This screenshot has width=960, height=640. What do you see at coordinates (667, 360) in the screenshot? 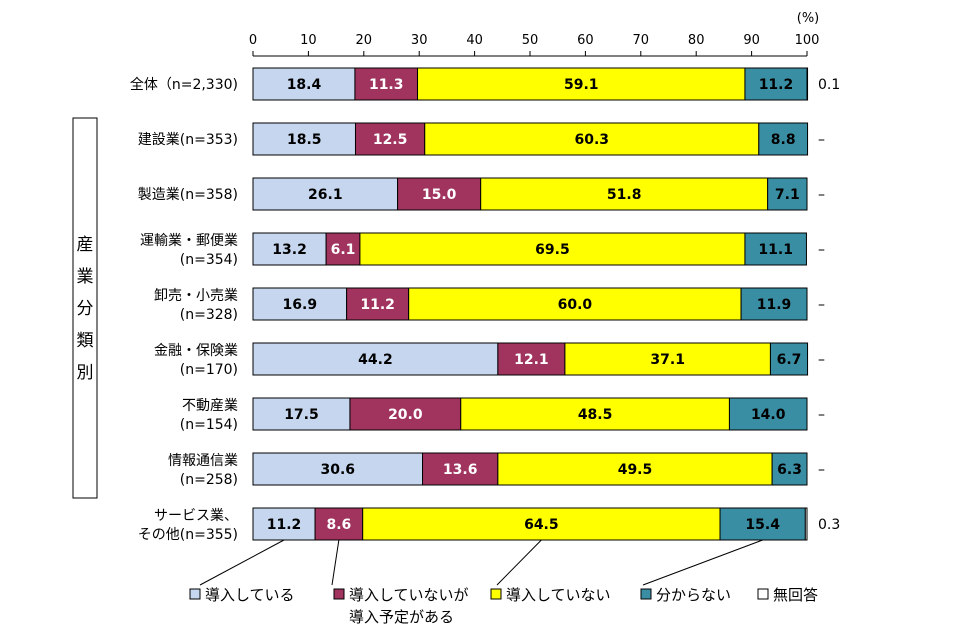
I see `bar-value-label: 37.1` at bounding box center [667, 360].